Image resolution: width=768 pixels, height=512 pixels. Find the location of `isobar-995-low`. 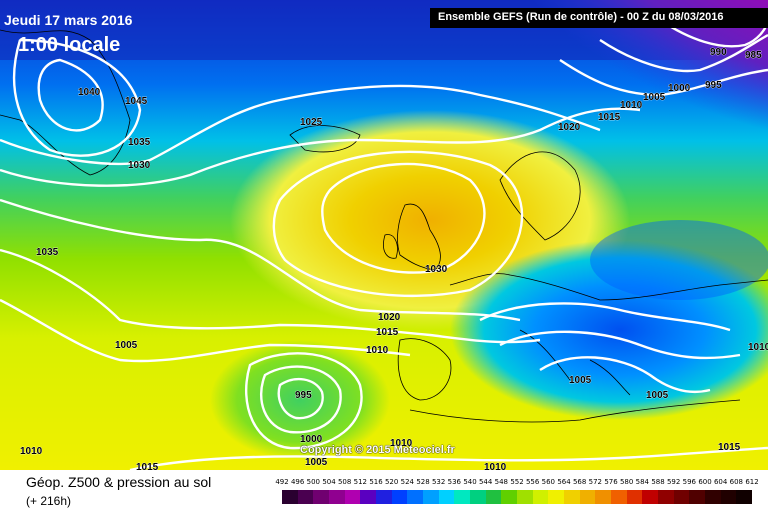

isobar-995-low is located at coordinates (300, 398).